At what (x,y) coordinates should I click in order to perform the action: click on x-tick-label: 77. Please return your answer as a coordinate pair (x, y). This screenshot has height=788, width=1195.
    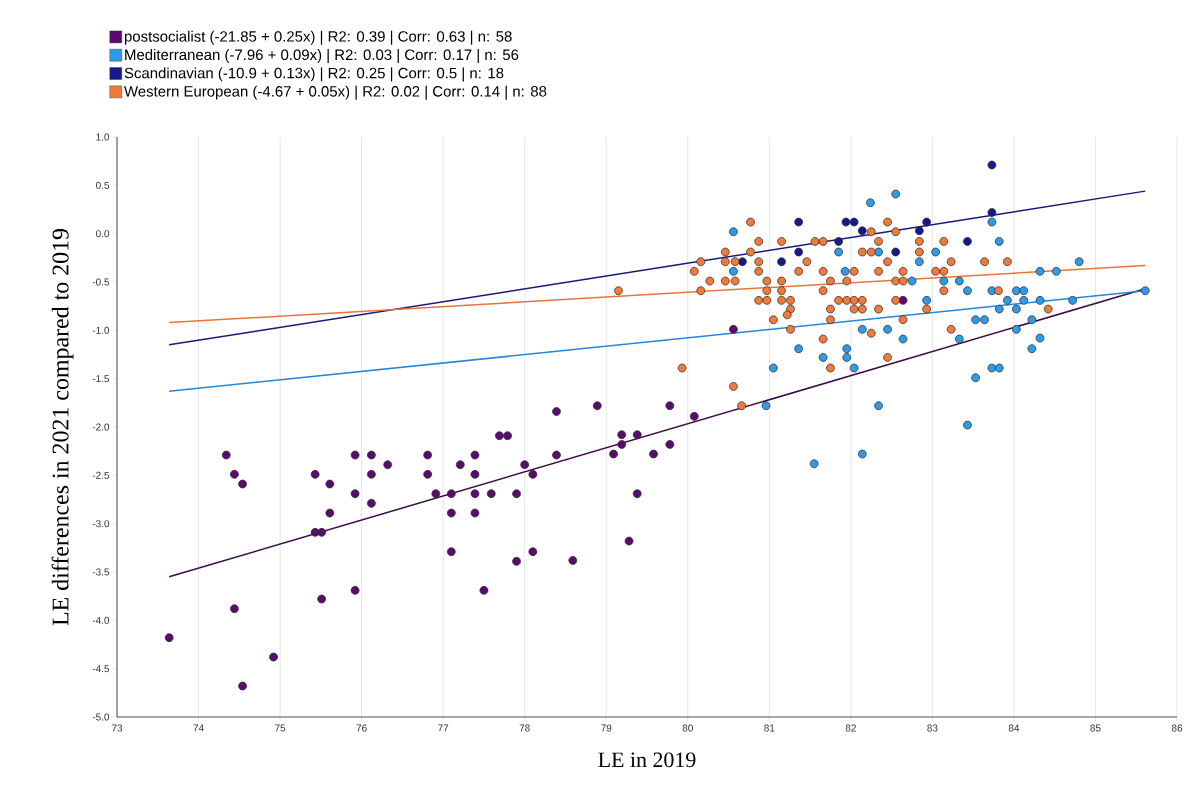
    Looking at the image, I should click on (443, 728).